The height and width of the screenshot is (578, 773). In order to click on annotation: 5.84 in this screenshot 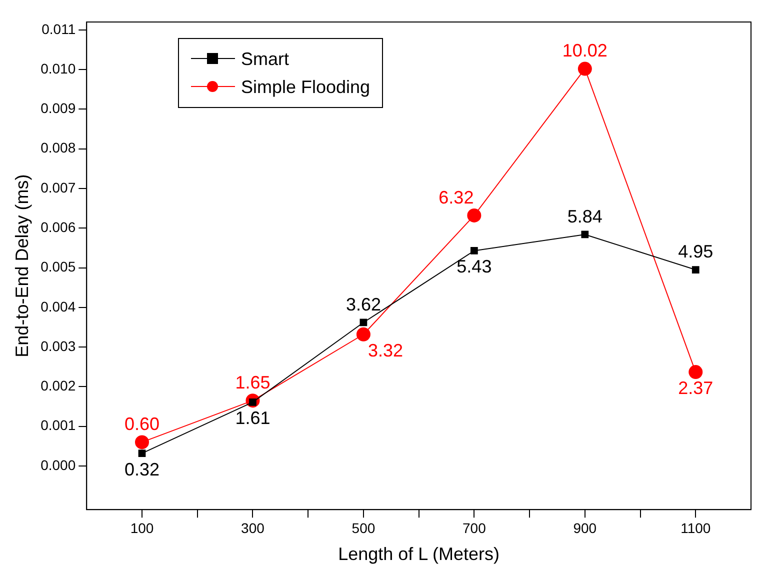, I will do `click(584, 216)`.